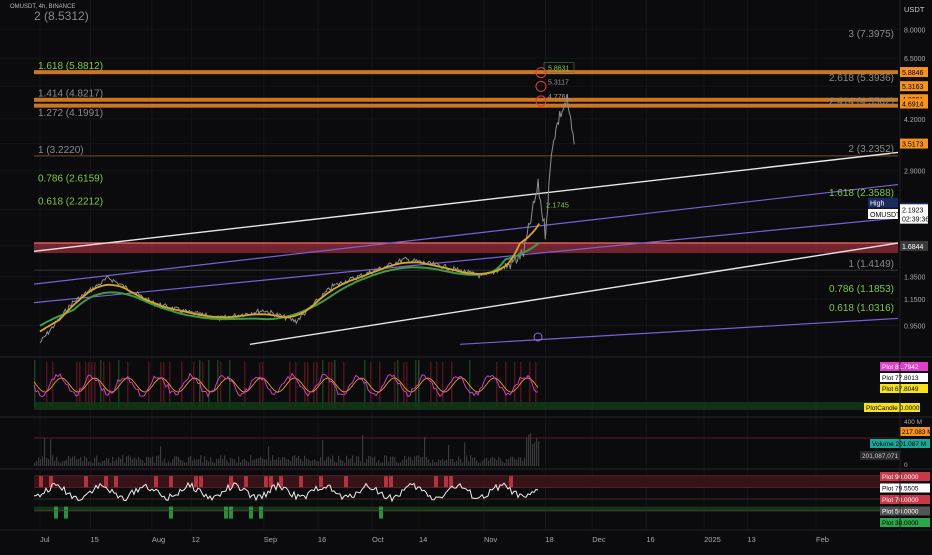 This screenshot has width=932, height=555. What do you see at coordinates (286, 492) in the screenshot?
I see `rsi-line` at bounding box center [286, 492].